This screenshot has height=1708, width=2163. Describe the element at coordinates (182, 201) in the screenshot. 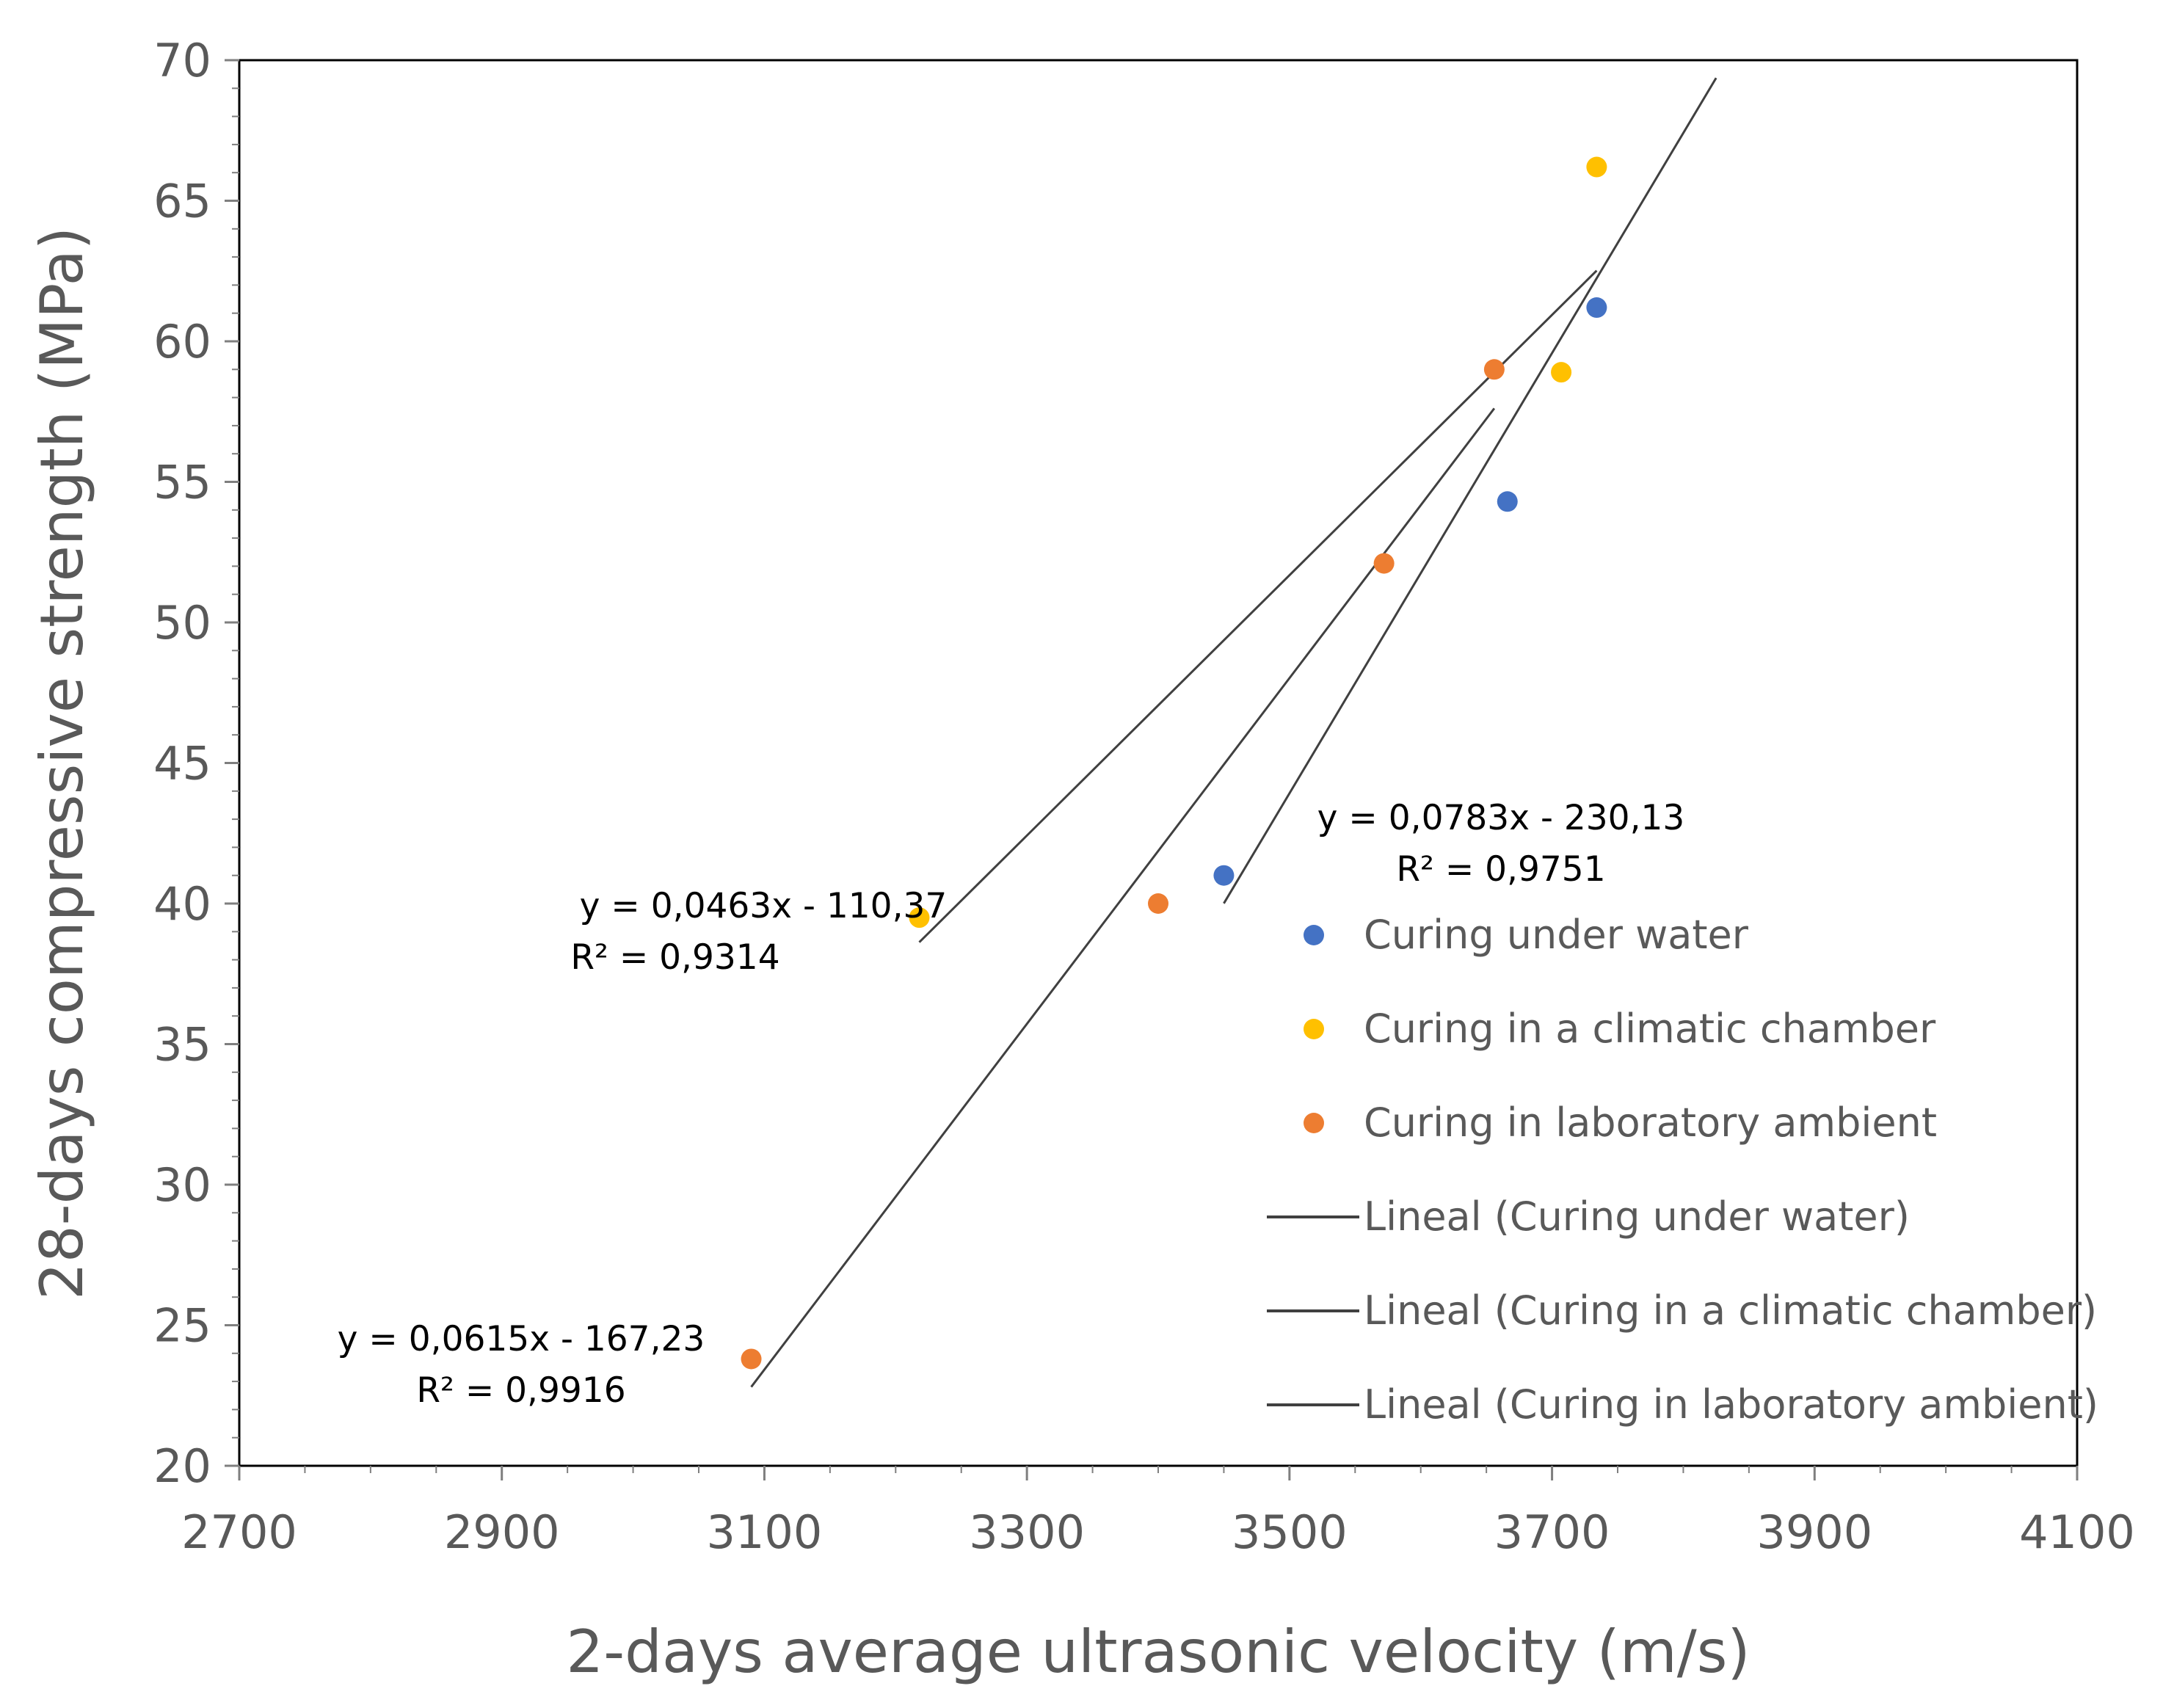

I see `y-tick-label: 65` at that location.